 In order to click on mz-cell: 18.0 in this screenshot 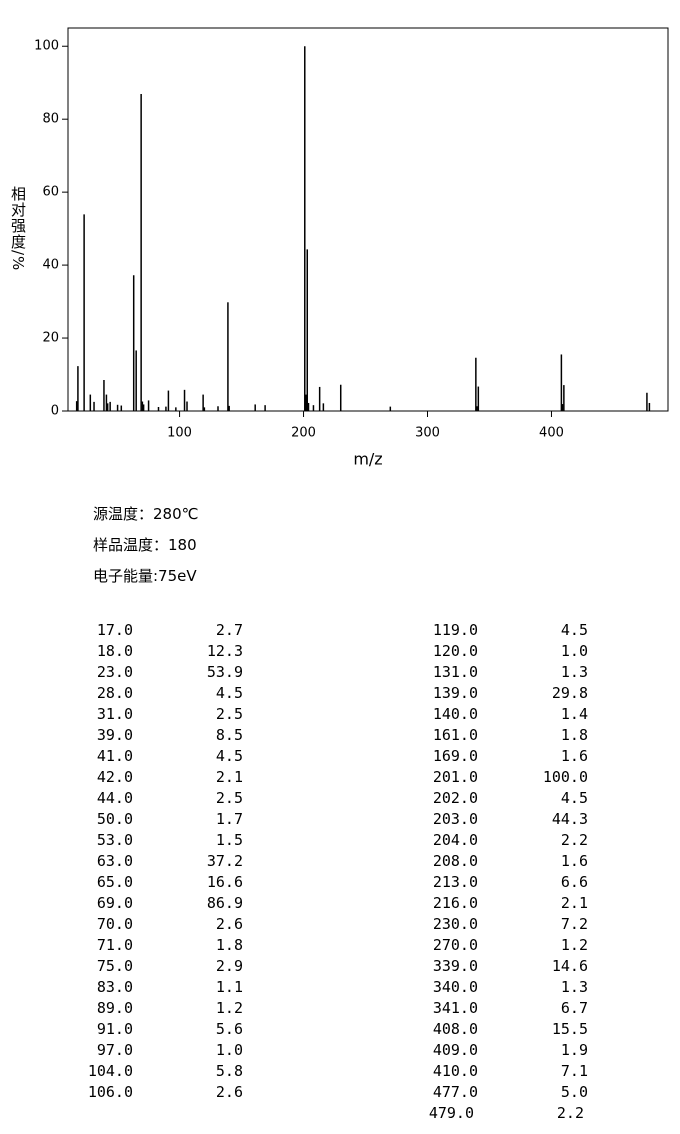, I will do `click(114, 651)`.